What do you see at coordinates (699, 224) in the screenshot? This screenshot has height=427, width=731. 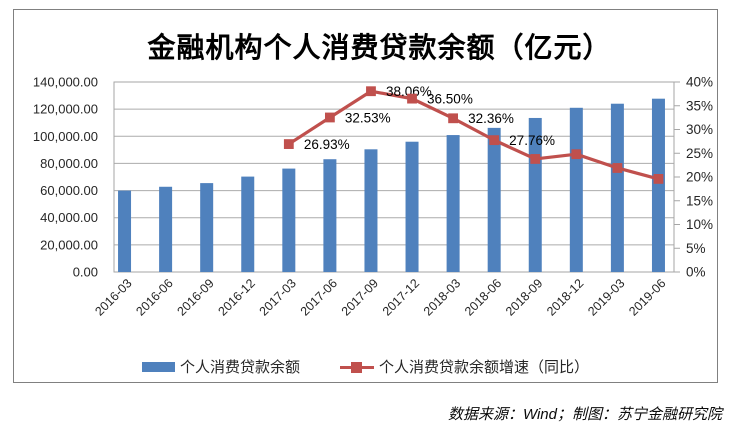 I see `y-axis-right-tick-label: 10%` at bounding box center [699, 224].